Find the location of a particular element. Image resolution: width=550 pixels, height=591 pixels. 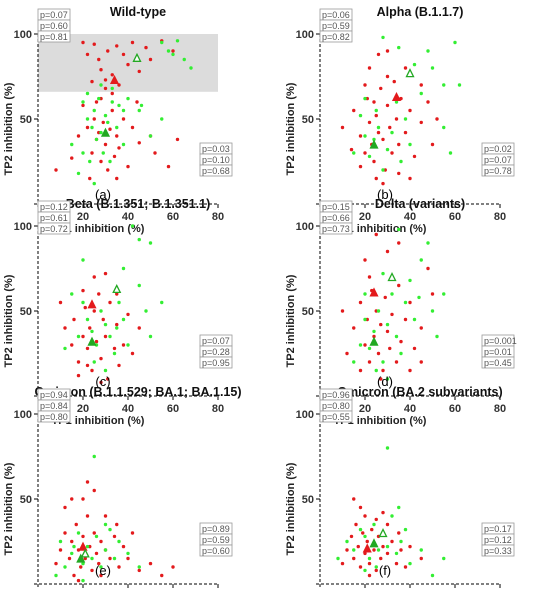

pvalue-top-value: p=0.94 is located at coordinates (54, 395).